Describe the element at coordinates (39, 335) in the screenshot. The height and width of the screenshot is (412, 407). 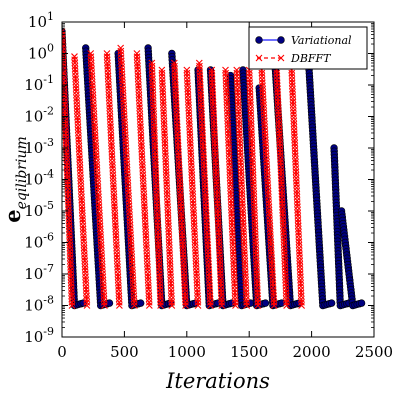
I see `y-tick-label: 10⁻⁹` at that location.